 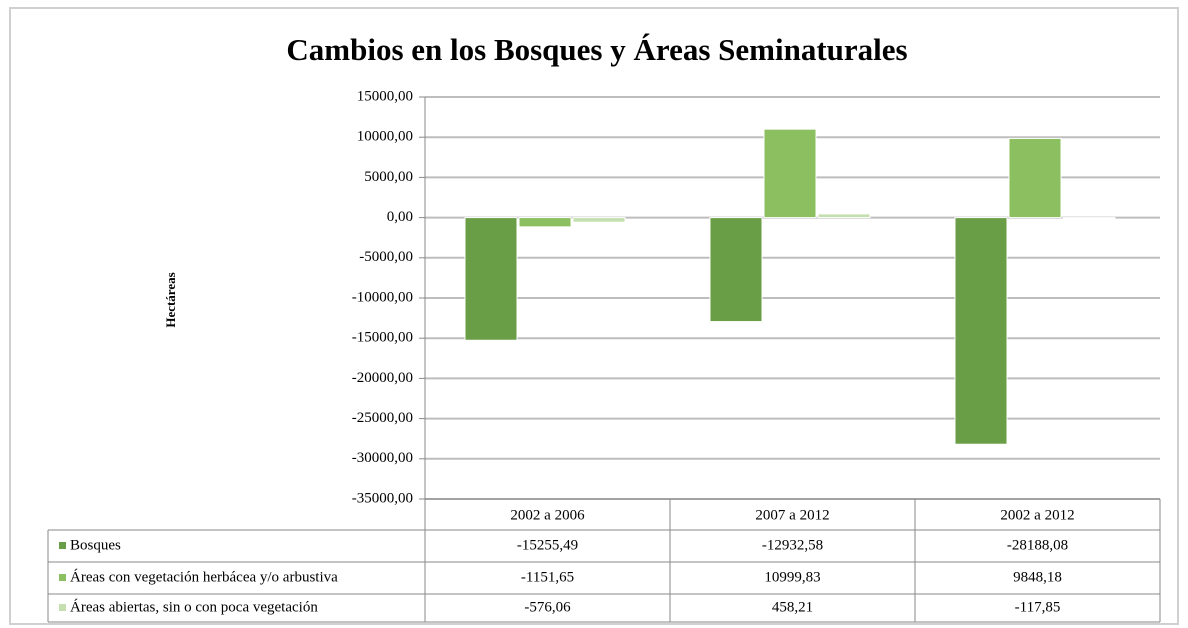 What do you see at coordinates (388, 177) in the screenshot?
I see `y-tick-label: 5000,00` at bounding box center [388, 177].